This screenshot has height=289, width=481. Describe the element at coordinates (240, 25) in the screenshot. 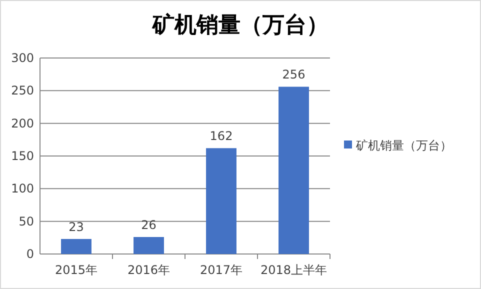

I see `chart-title: 矿机销量（万台）` at that location.